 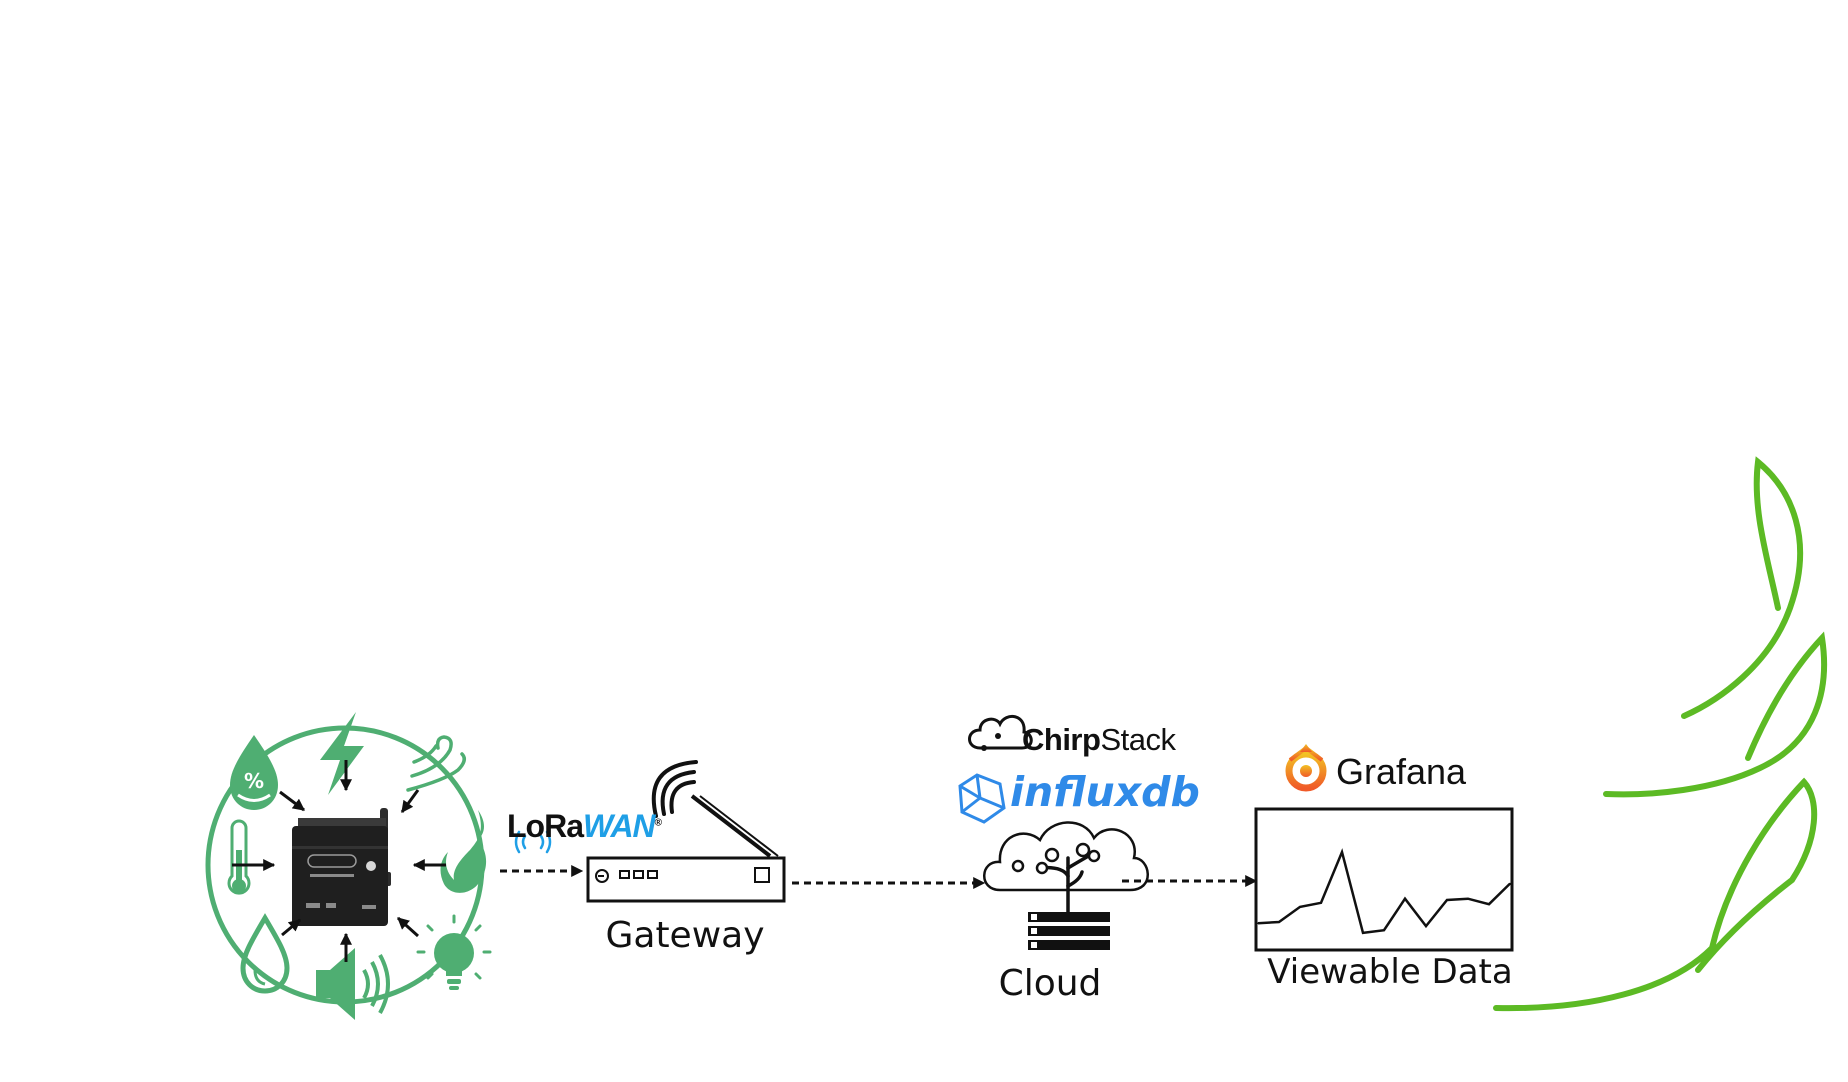 I want to click on gateway-label: Gateway, so click(x=685, y=935).